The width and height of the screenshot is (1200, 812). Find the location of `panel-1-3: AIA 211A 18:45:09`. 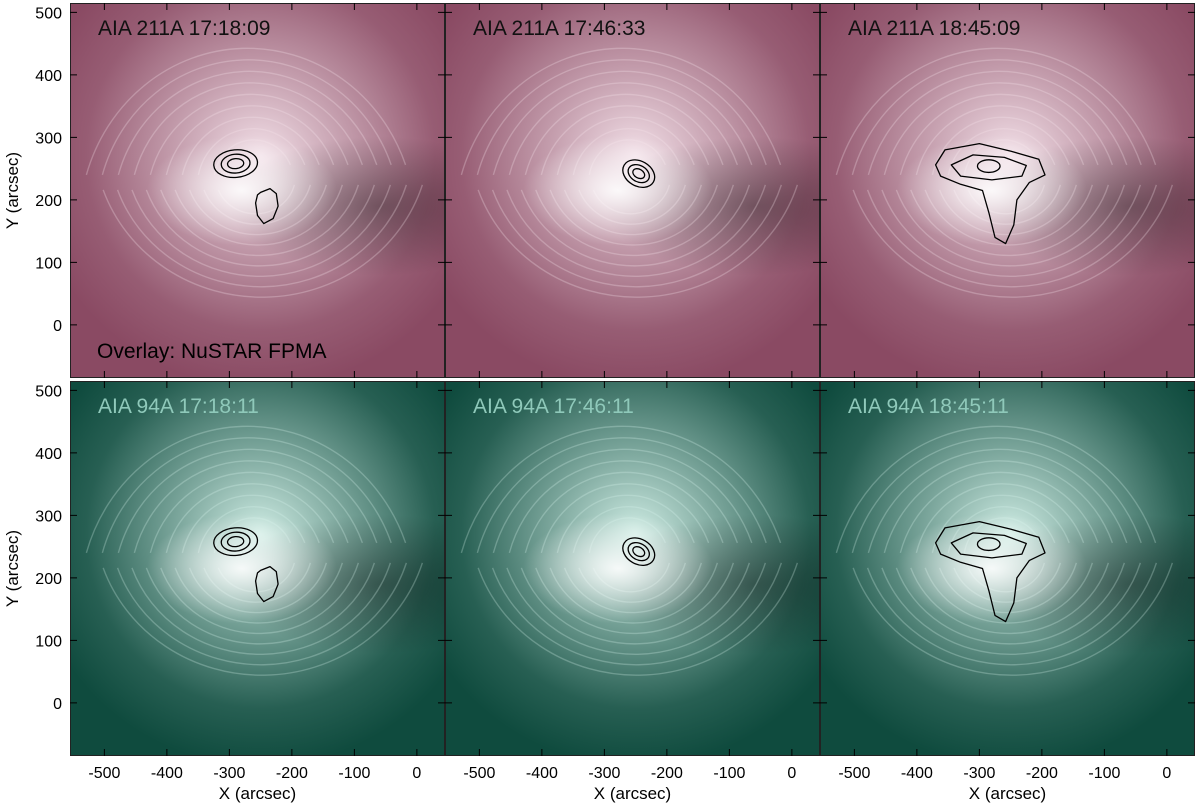

panel-1-3: AIA 211A 18:45:09 is located at coordinates (1007, 190).